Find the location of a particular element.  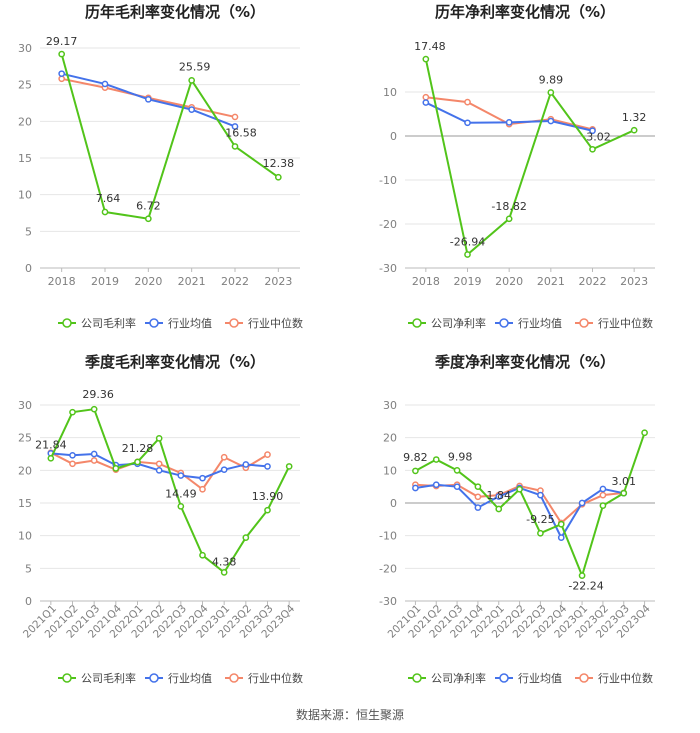

data-label: 9.98 is located at coordinates (460, 456).